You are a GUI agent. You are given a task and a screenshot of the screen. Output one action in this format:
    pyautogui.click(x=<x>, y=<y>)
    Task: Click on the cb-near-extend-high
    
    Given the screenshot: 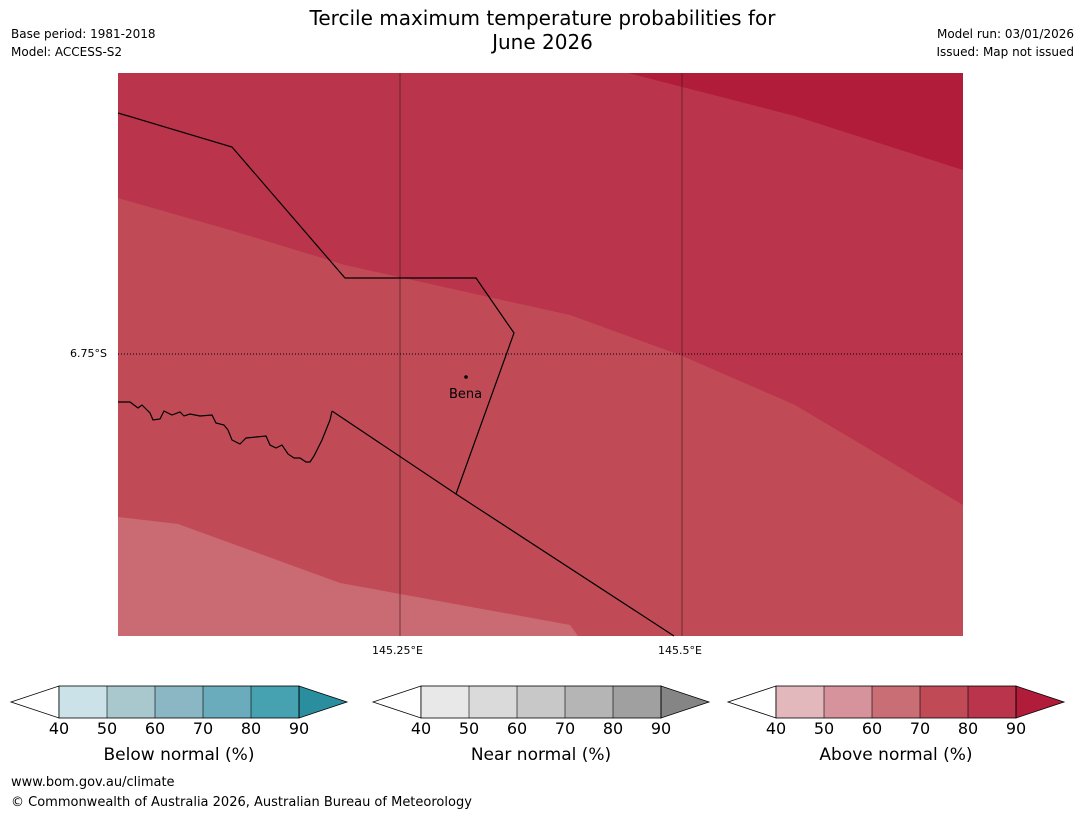 What is the action you would take?
    pyautogui.click(x=685, y=702)
    